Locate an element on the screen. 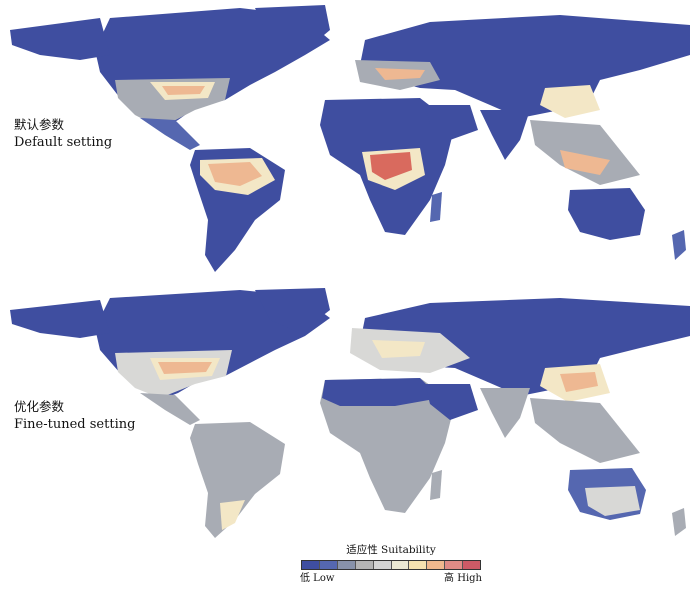  landmass-south-america is located at coordinates (237, 480).